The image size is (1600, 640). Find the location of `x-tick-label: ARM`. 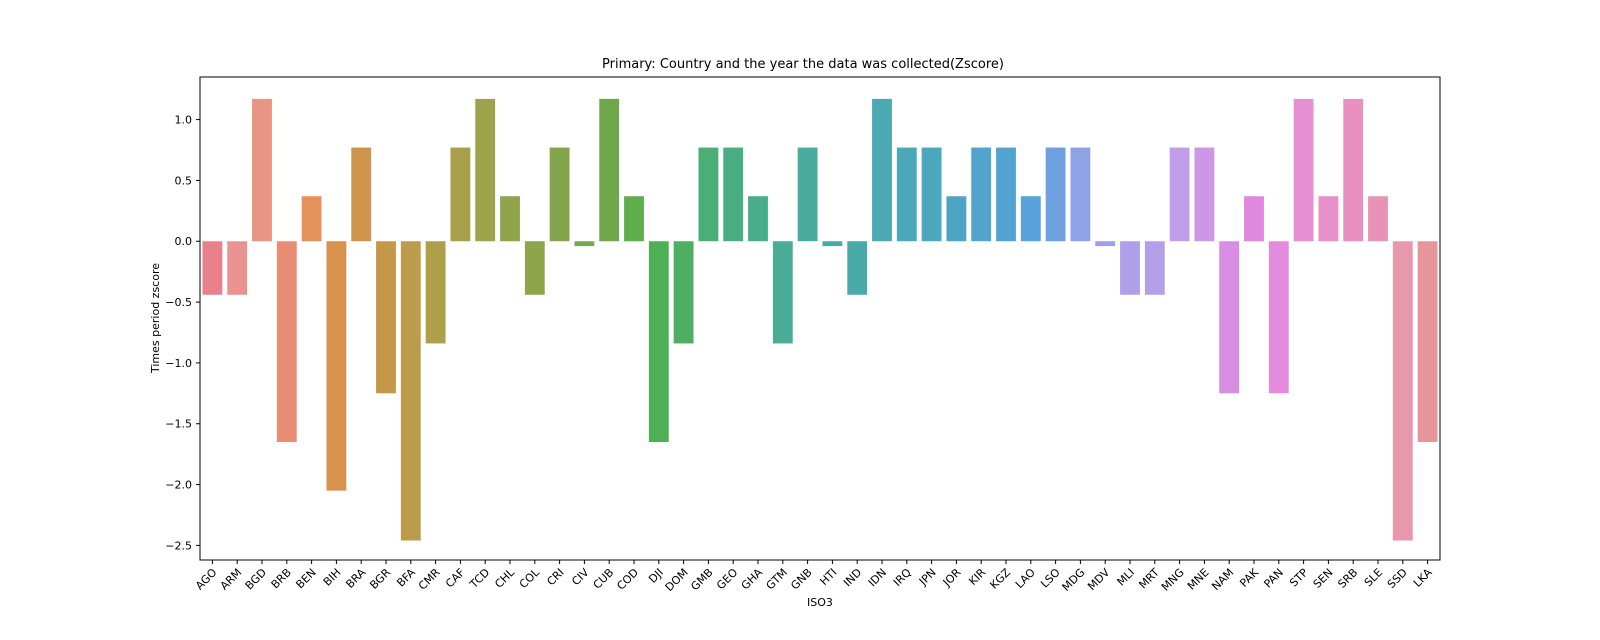

x-tick-label: ARM is located at coordinates (231, 579).